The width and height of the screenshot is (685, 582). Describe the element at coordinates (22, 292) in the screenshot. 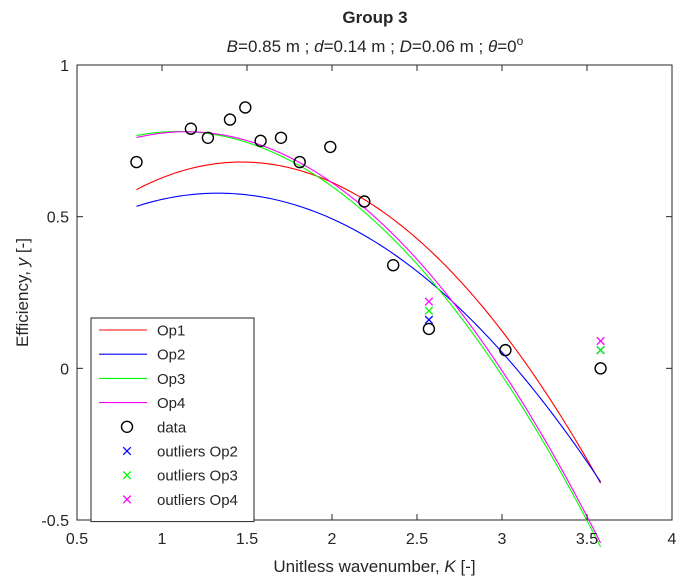

I see `y-axis-label: Efficiency, y [-]` at that location.